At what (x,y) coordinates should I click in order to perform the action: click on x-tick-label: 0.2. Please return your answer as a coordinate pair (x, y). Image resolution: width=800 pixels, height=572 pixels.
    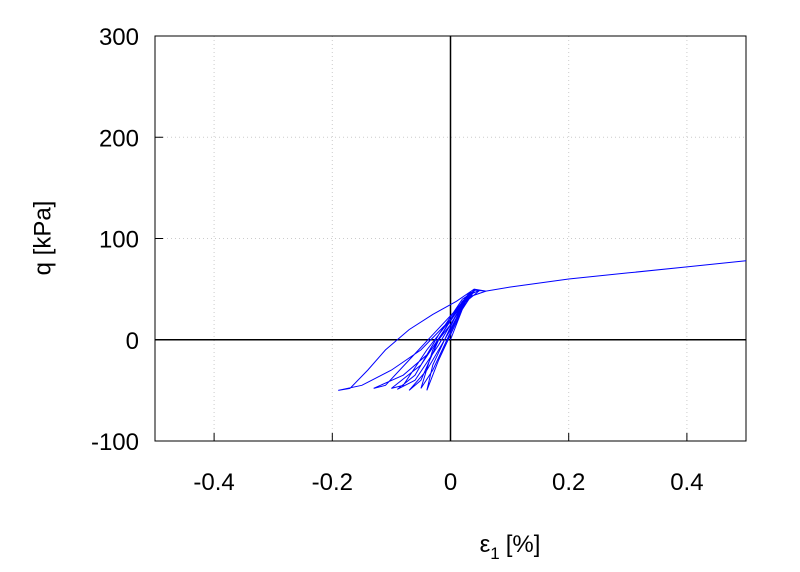
    Looking at the image, I should click on (568, 482).